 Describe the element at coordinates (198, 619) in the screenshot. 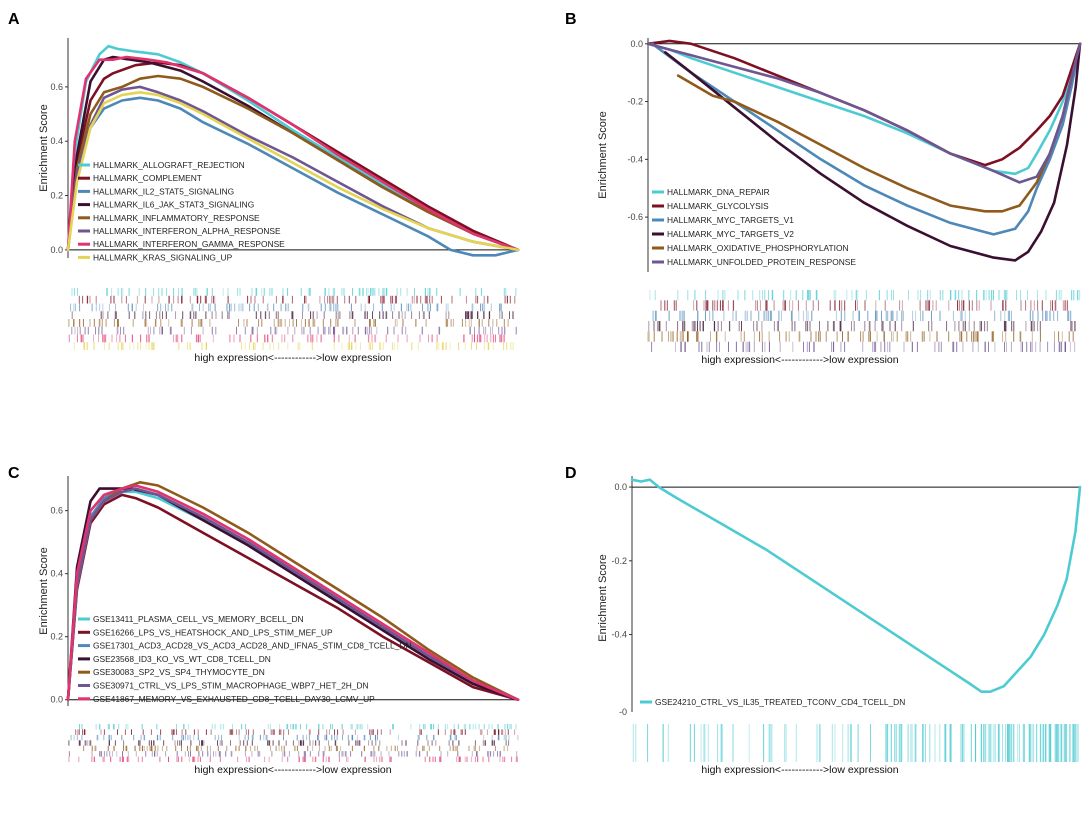

I see `legend-entry: GSE13411_PLASMA_CELL_VS_MEMORY_BCELL_DN` at that location.